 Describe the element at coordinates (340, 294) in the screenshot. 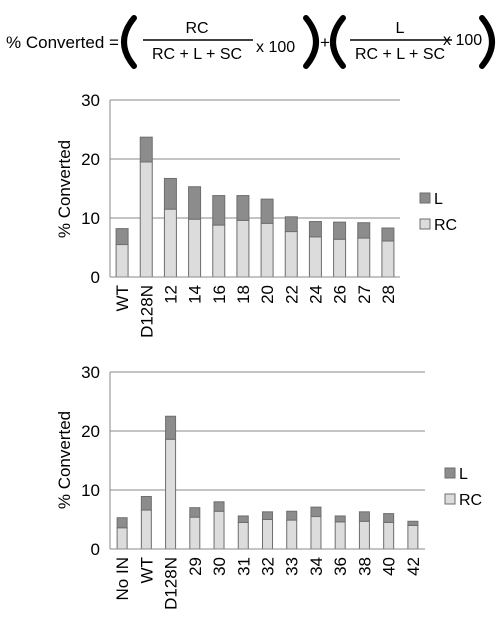

I see `x-tick-label: 26` at that location.